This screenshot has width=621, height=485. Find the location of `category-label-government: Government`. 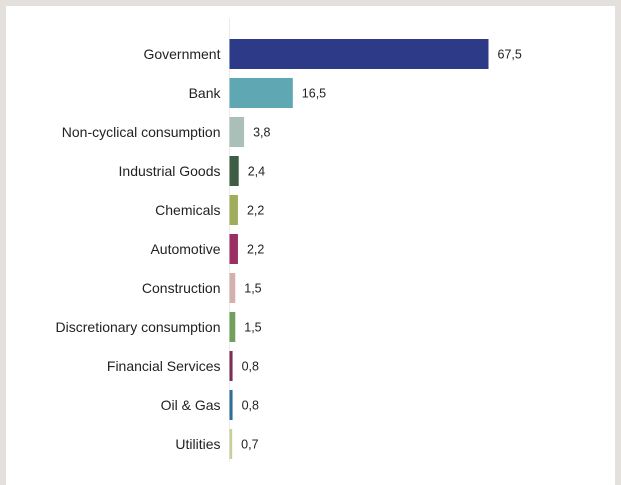

category-label-government: Government is located at coordinates (181, 54).